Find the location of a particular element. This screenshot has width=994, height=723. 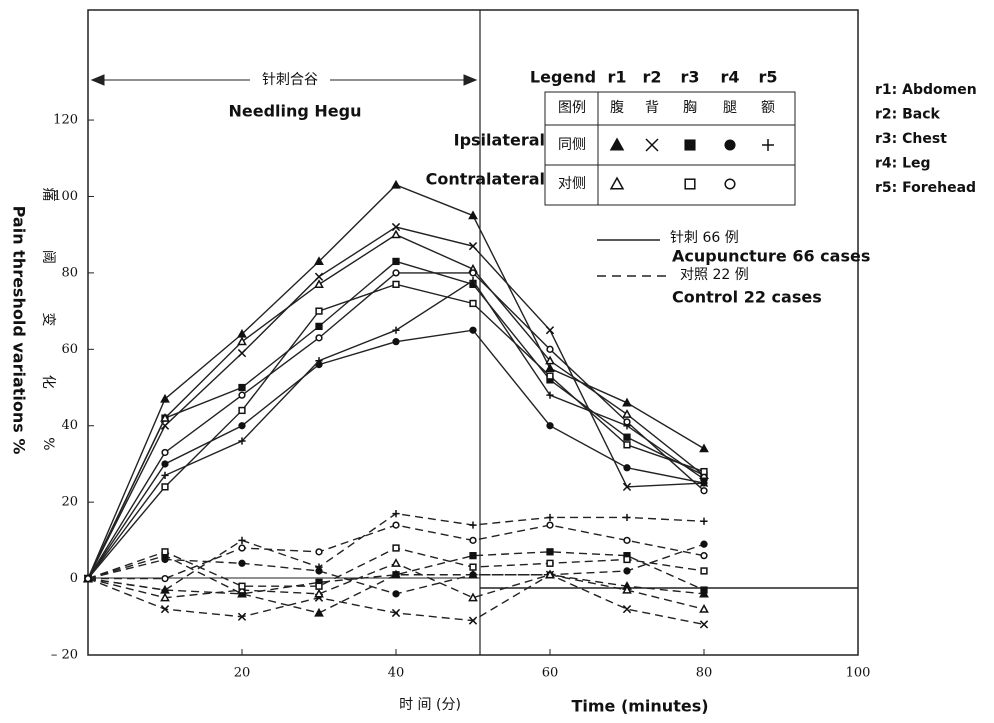

legend-cn: 对照 22 例 is located at coordinates (714, 275).